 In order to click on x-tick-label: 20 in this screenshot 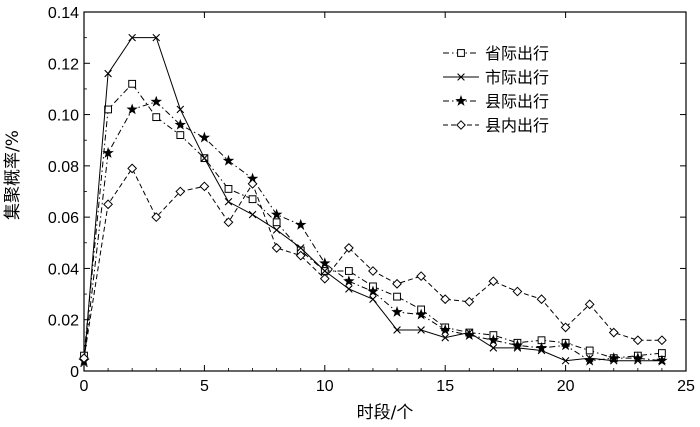, I will do `click(566, 386)`.